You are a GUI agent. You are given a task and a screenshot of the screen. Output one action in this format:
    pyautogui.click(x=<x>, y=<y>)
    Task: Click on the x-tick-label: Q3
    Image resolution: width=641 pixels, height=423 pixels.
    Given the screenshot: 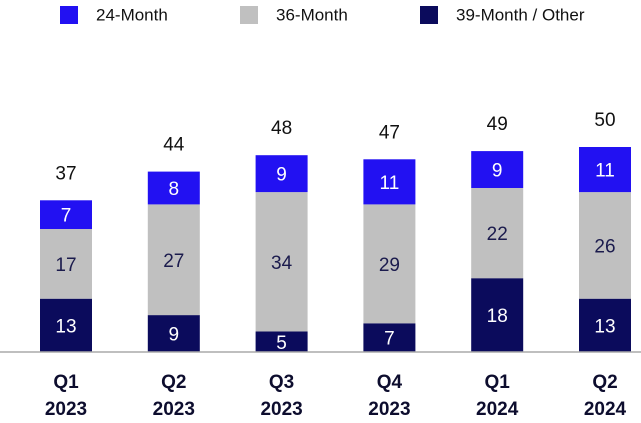 What is the action you would take?
    pyautogui.click(x=281, y=382)
    